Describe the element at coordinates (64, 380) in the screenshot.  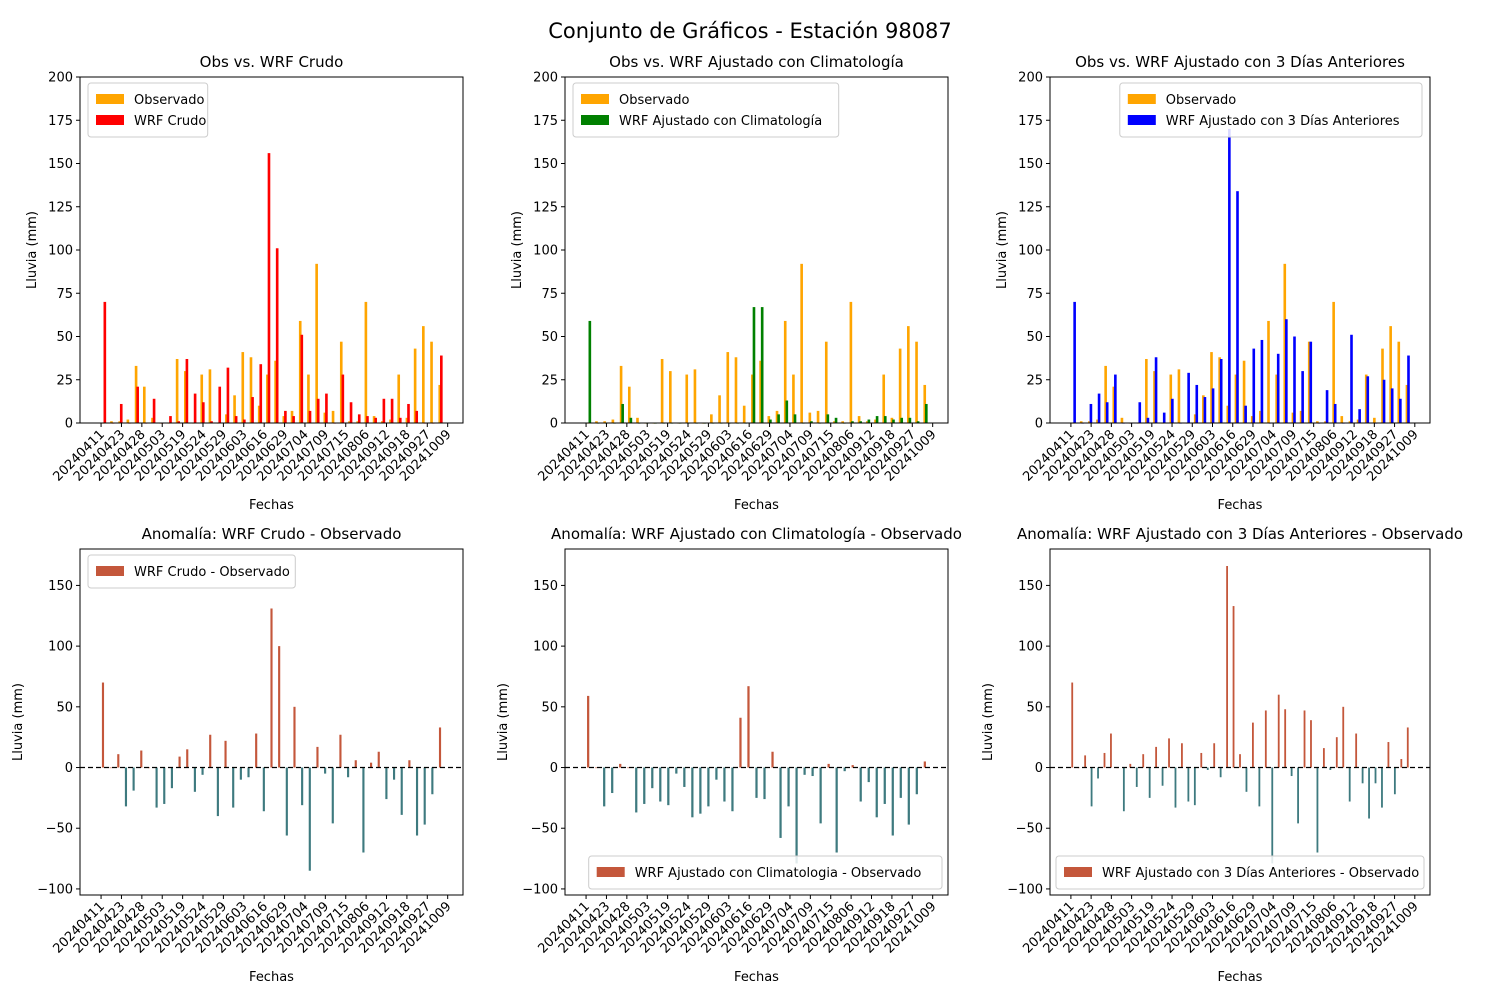
I see `y-tick-label-1-2: 25` at that location.